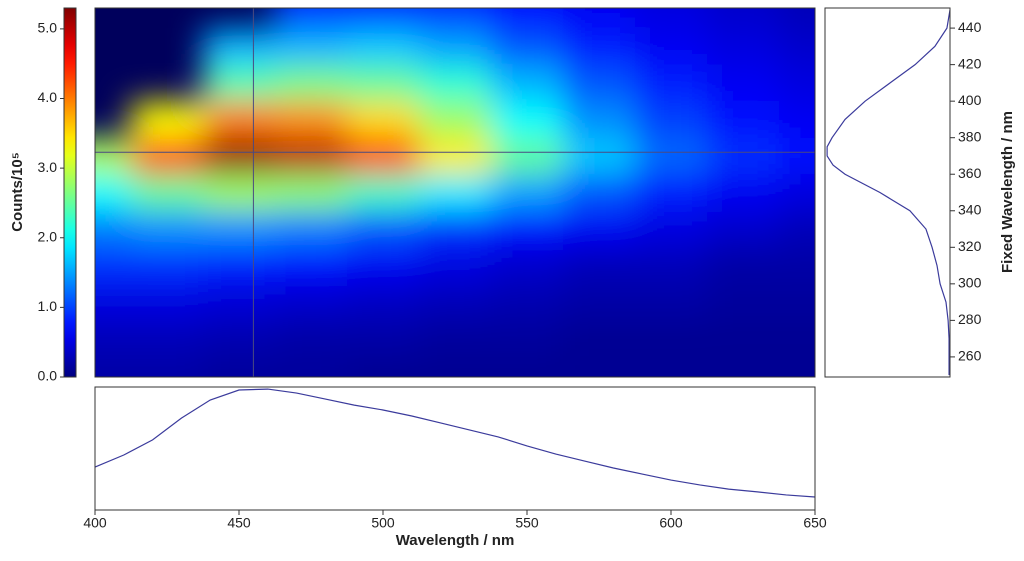 The image size is (1024, 561). I want to click on y-tick-label: 280, so click(970, 319).